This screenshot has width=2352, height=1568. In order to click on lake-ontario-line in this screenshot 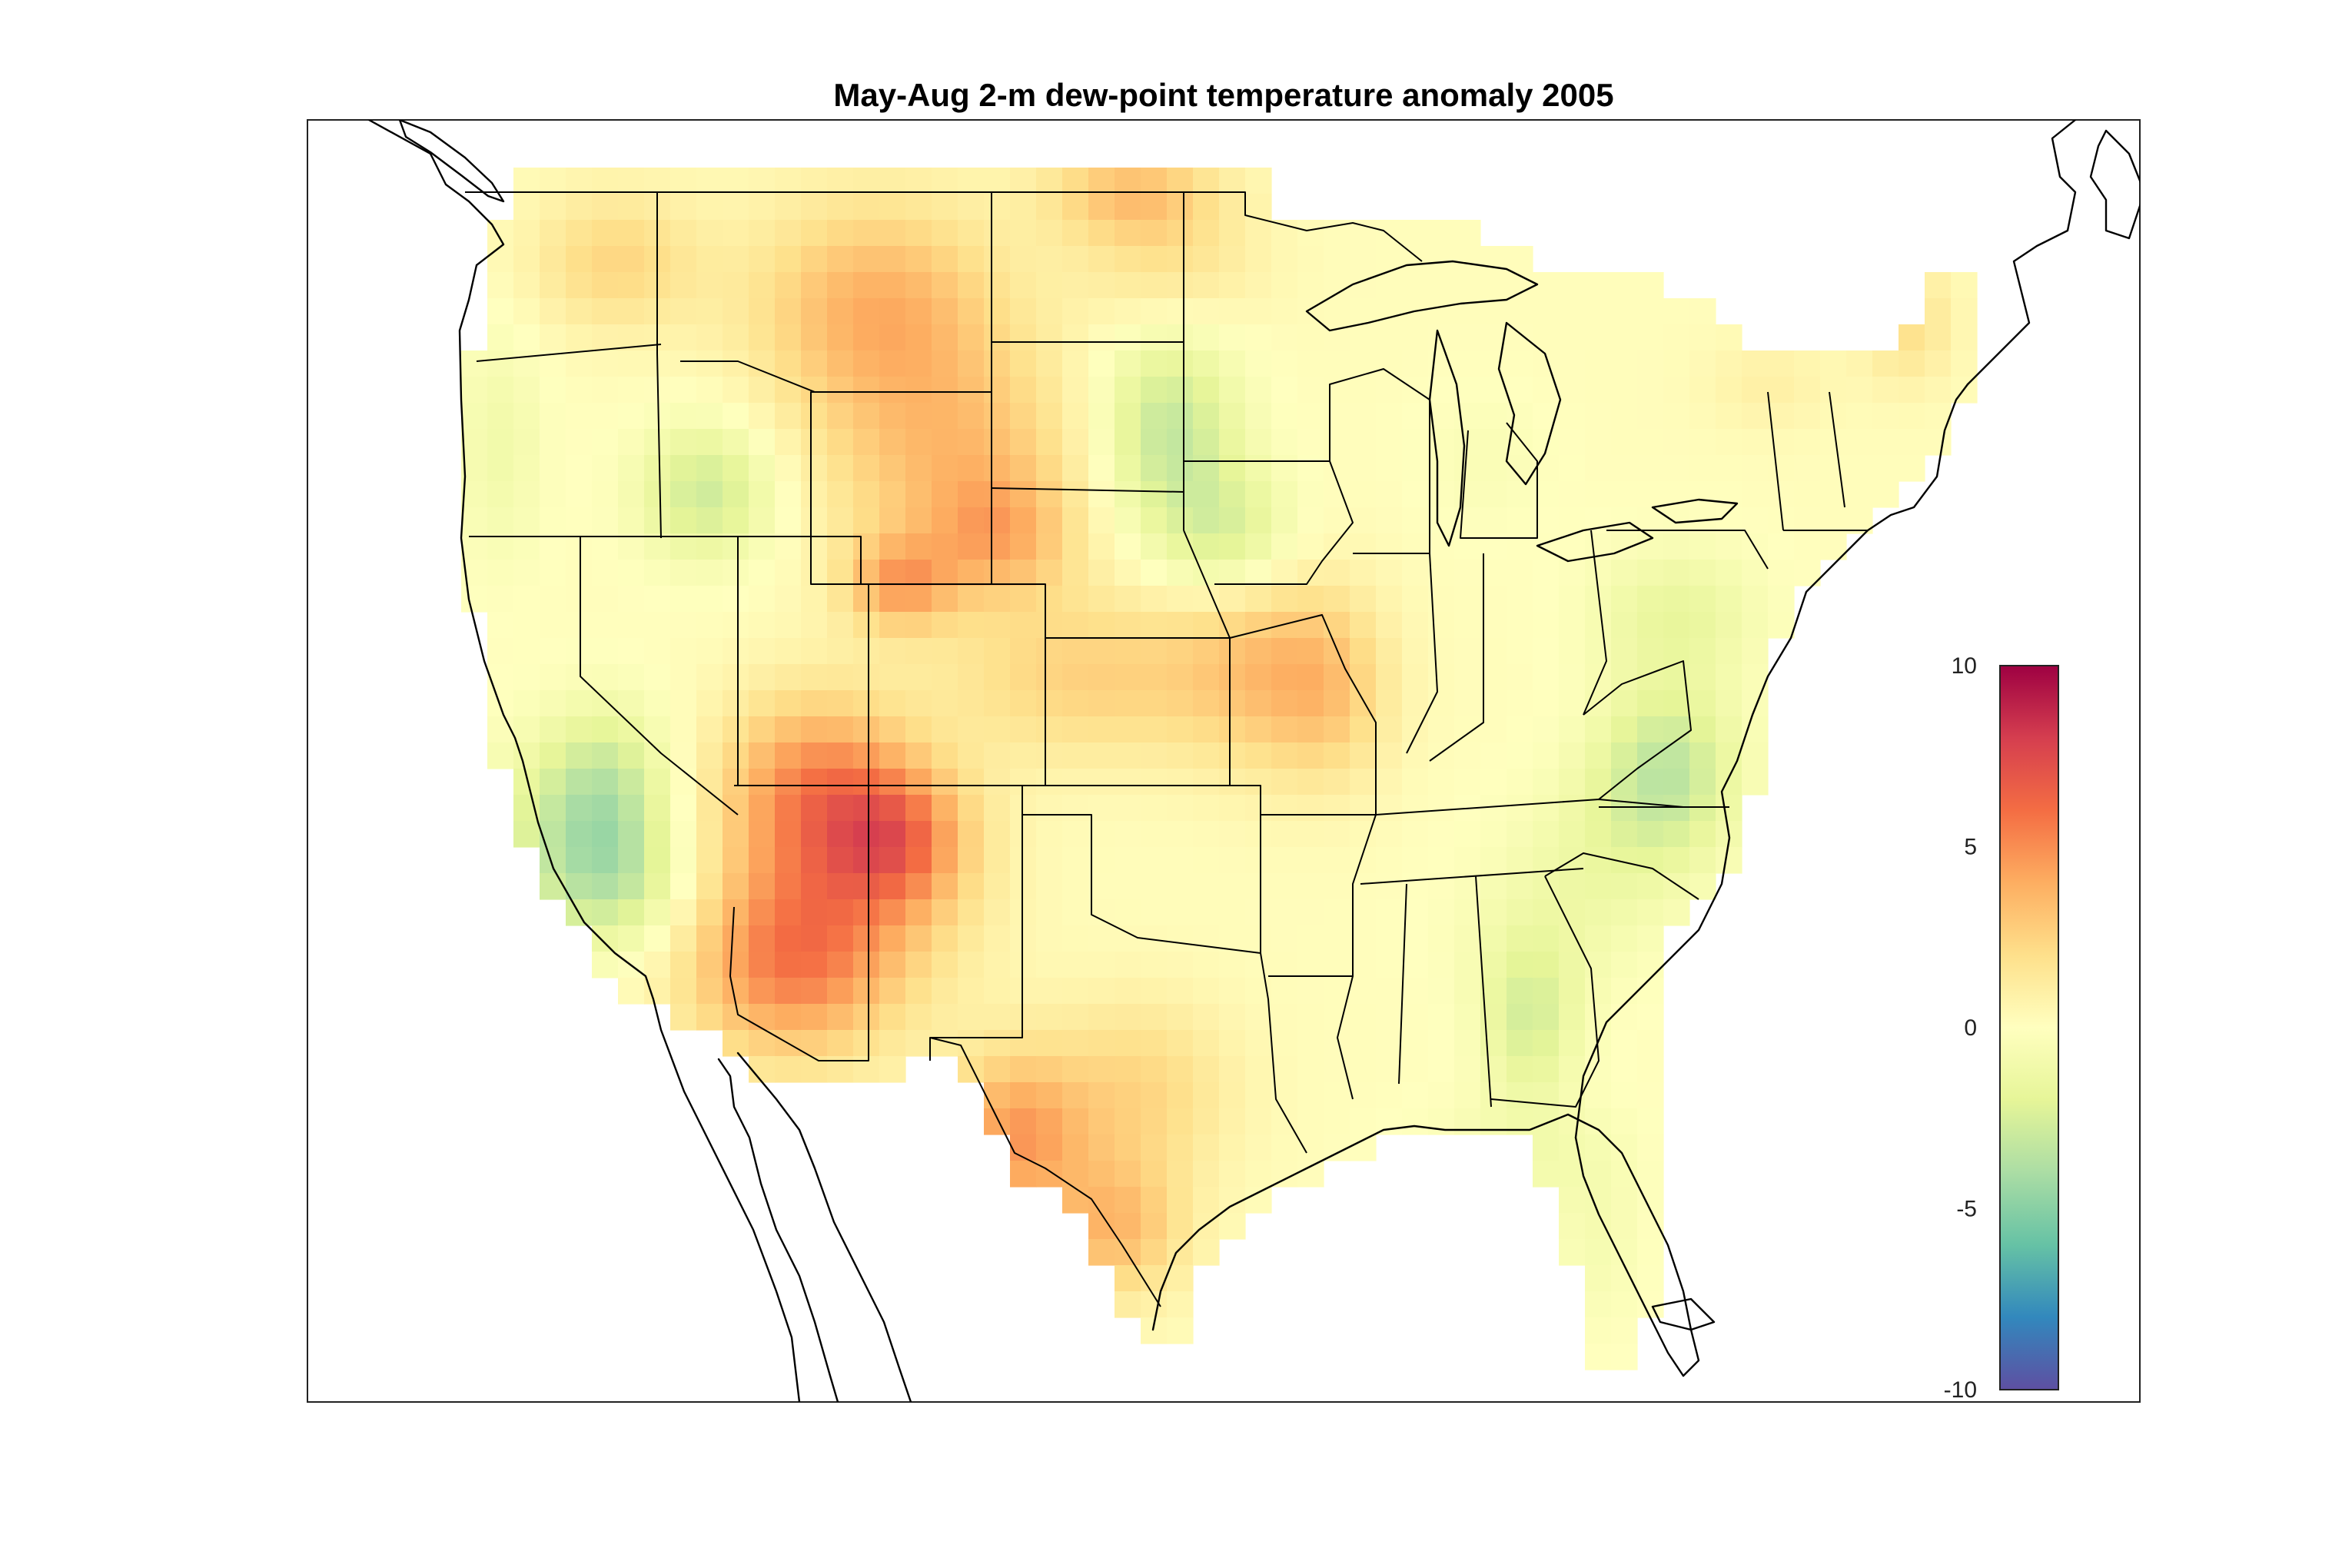, I will do `click(1695, 511)`.